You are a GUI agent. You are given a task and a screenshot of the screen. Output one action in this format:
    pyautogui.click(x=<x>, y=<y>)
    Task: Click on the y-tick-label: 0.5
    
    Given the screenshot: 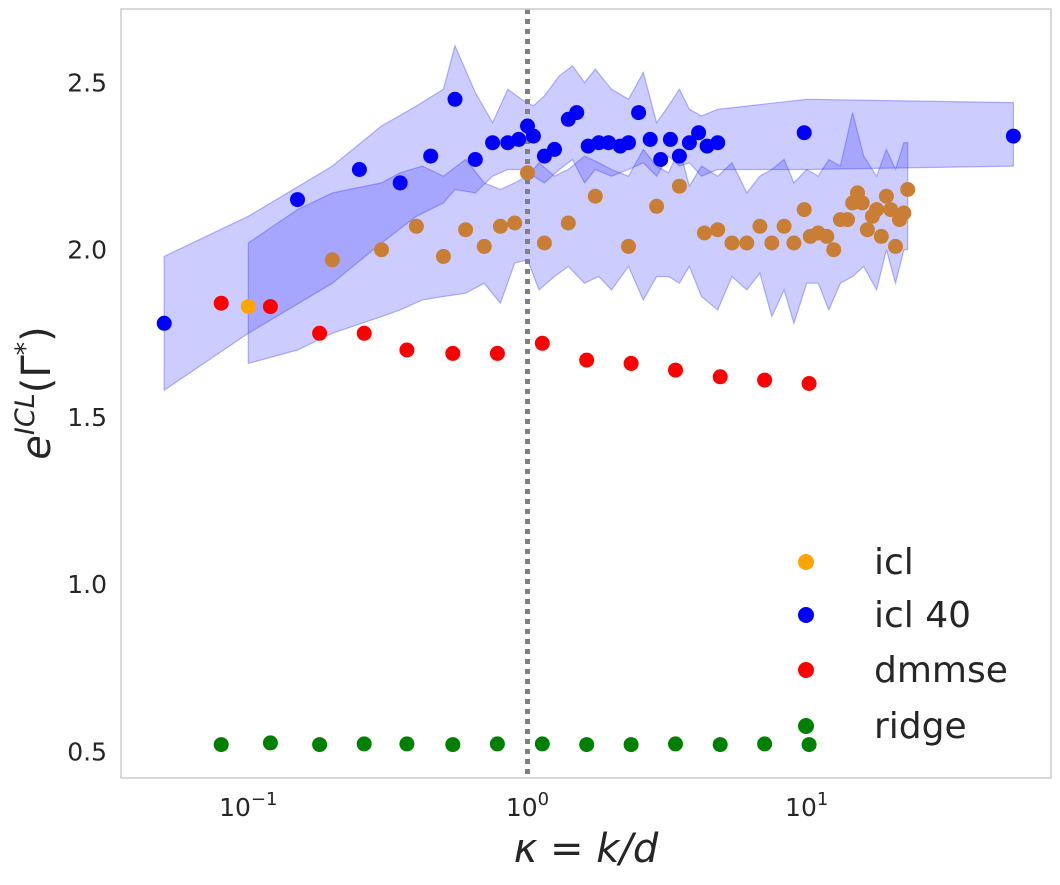 What is the action you would take?
    pyautogui.click(x=87, y=751)
    